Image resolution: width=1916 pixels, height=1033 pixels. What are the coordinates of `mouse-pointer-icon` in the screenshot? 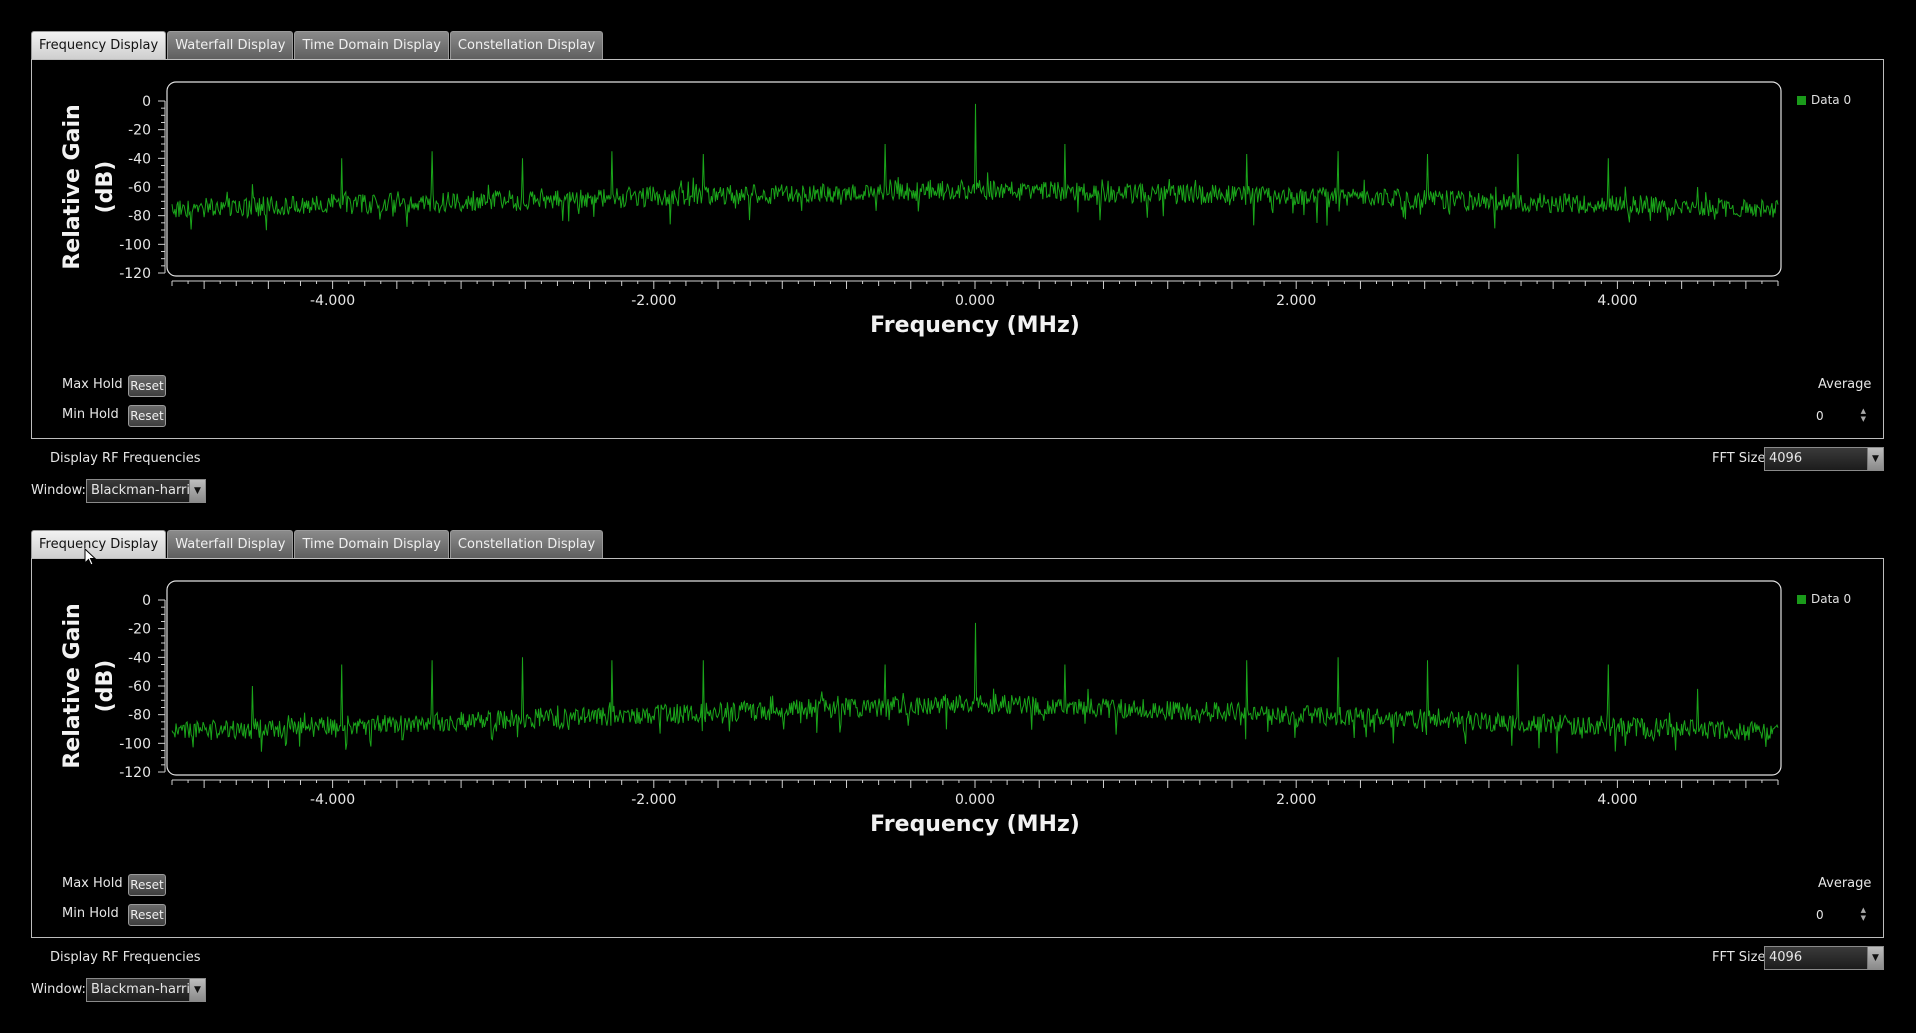 It's located at (90, 557).